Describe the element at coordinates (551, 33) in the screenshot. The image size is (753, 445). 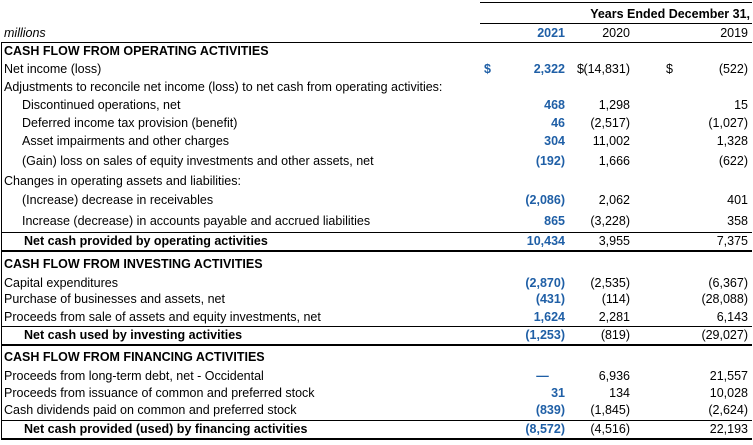
I see `year-2021-header: 2021` at that location.